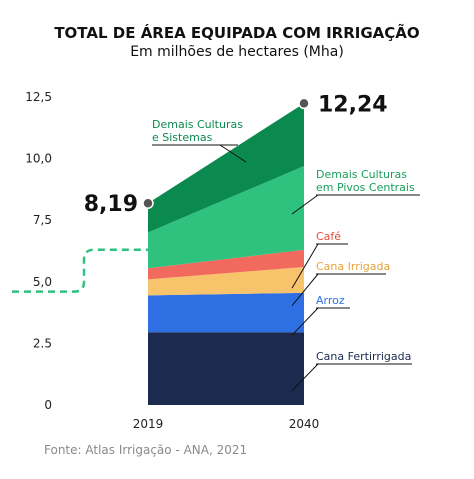 This screenshot has height=479, width=474. I want to click on x-axis-labels: 2019 2040, so click(226, 424).